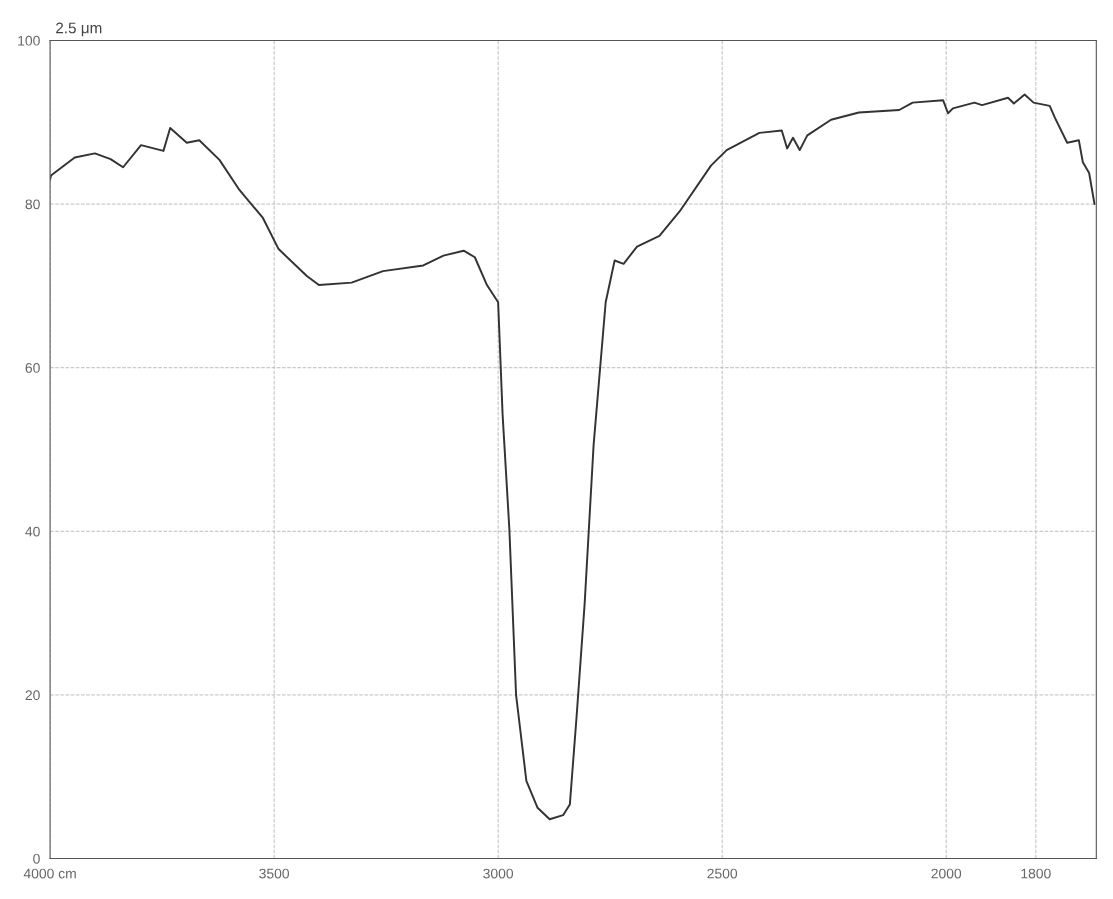  Describe the element at coordinates (32, 531) in the screenshot. I see `y-tick-label: 40` at that location.